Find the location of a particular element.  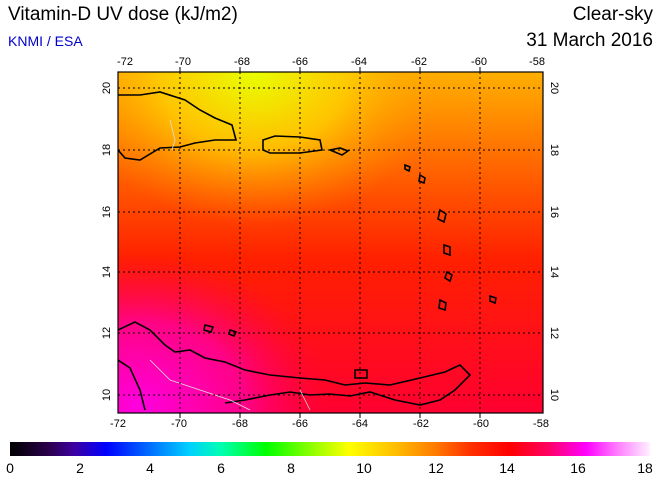

date-label: 31 March 2016 is located at coordinates (589, 40).